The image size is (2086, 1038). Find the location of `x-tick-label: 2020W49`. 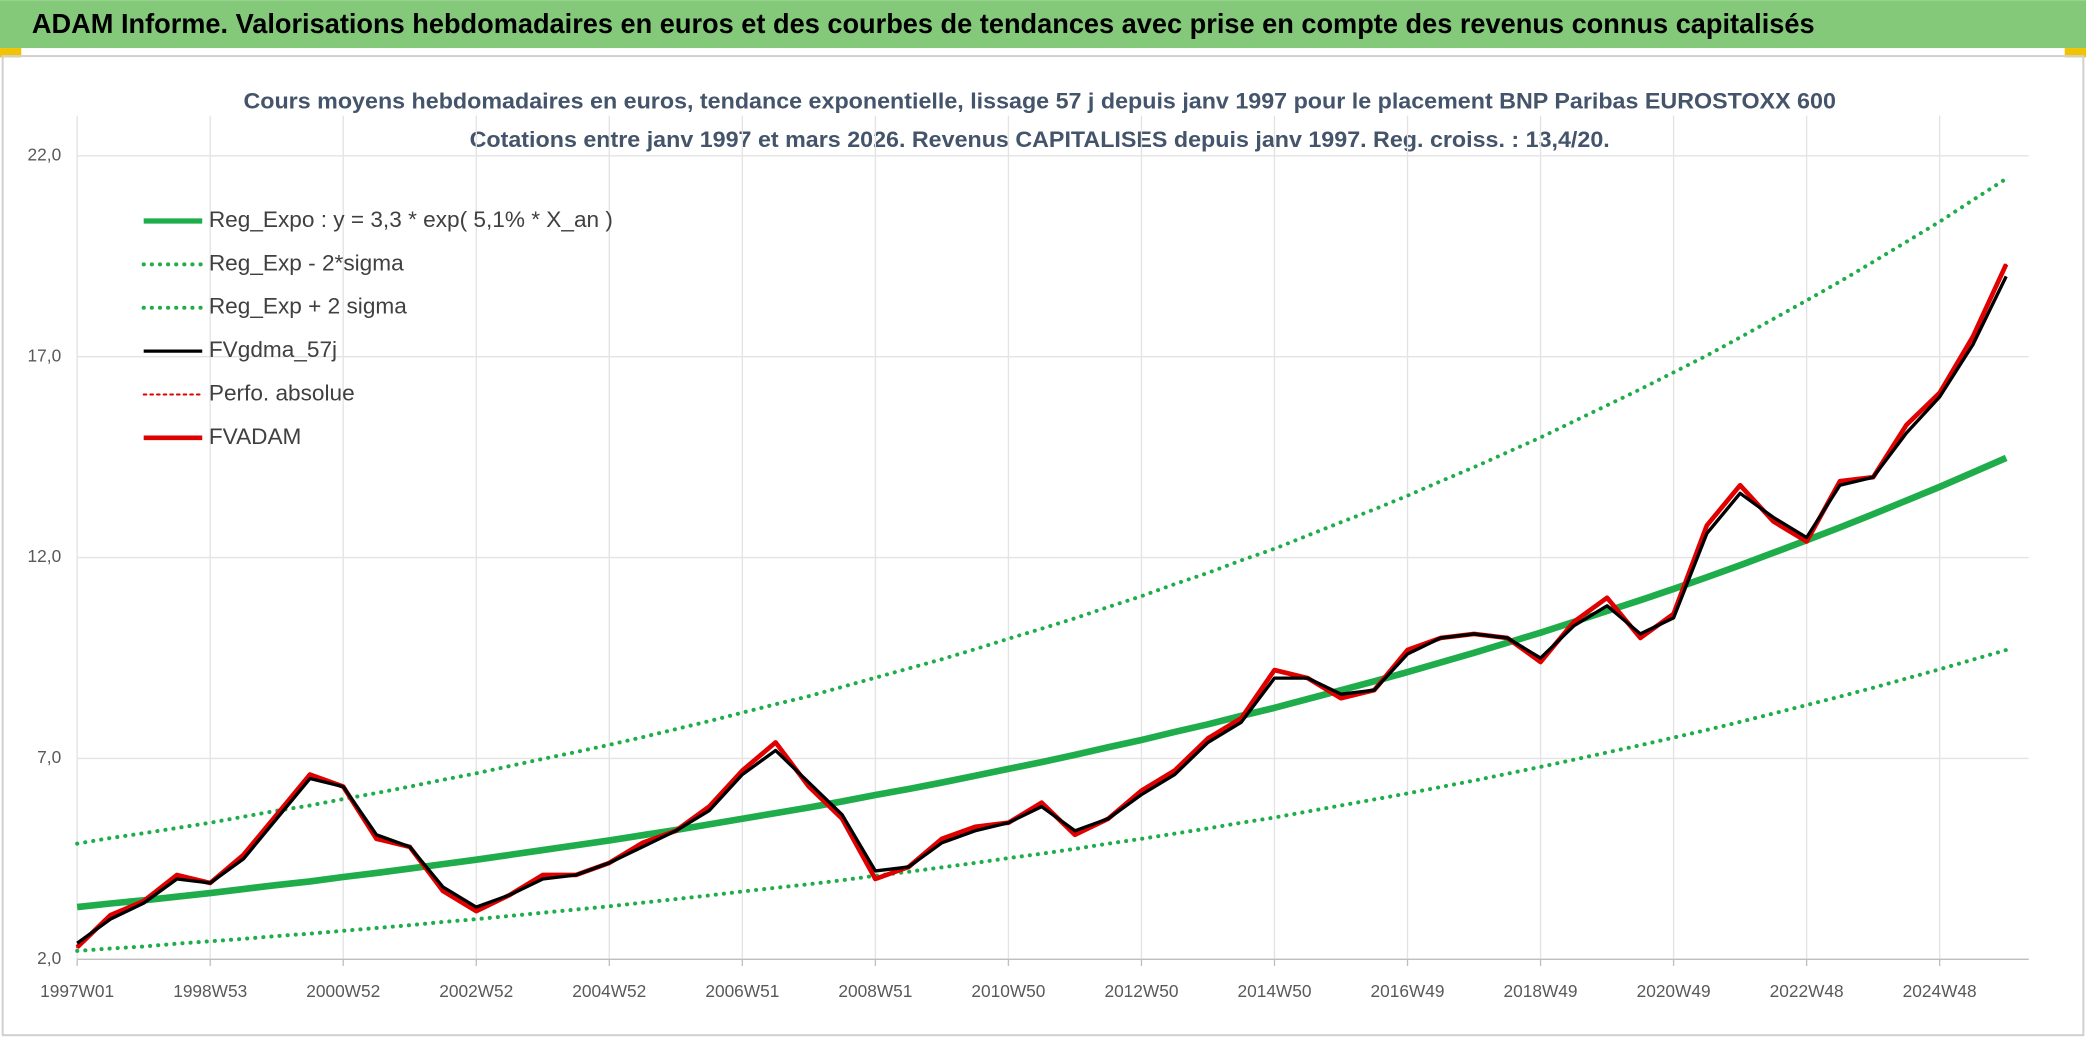

x-tick-label: 2020W49 is located at coordinates (1674, 991).